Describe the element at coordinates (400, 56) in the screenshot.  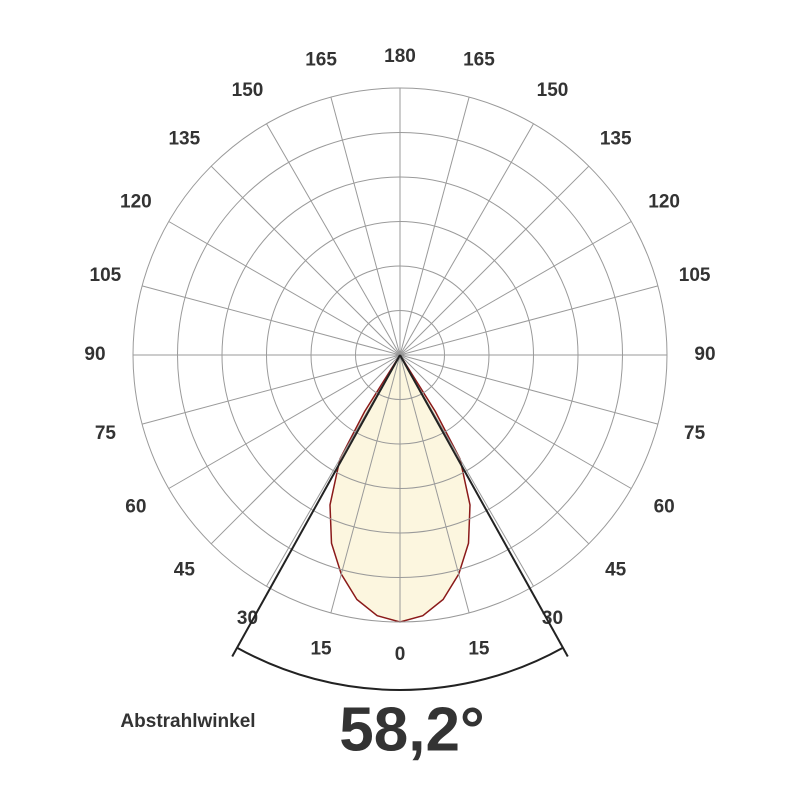
I see `angle-label: 180` at that location.